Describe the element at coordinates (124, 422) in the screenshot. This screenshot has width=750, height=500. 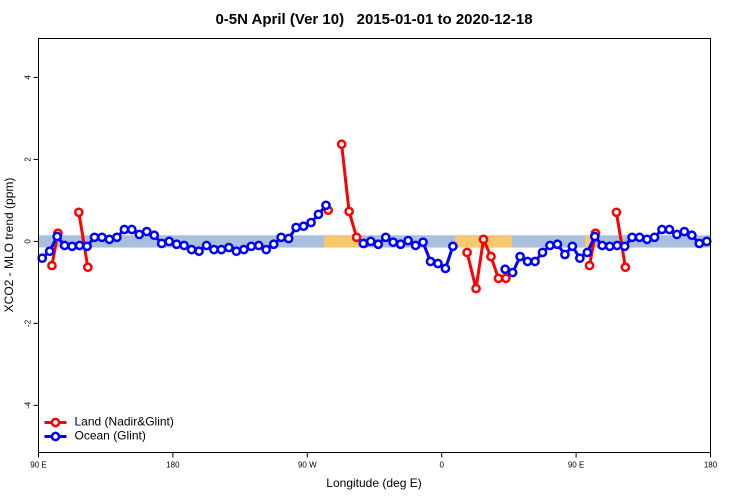
I see `legend-label: Land (Nadir&Glint)` at that location.